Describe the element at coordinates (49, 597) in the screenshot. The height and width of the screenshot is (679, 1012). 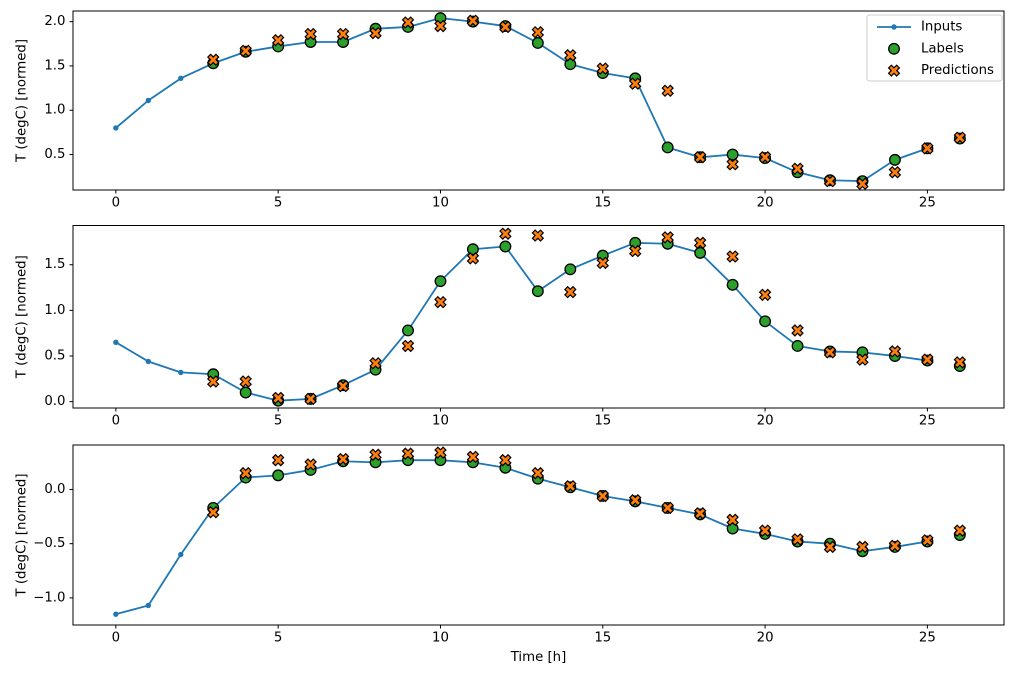
I see `y-tick-label: −1.0` at that location.